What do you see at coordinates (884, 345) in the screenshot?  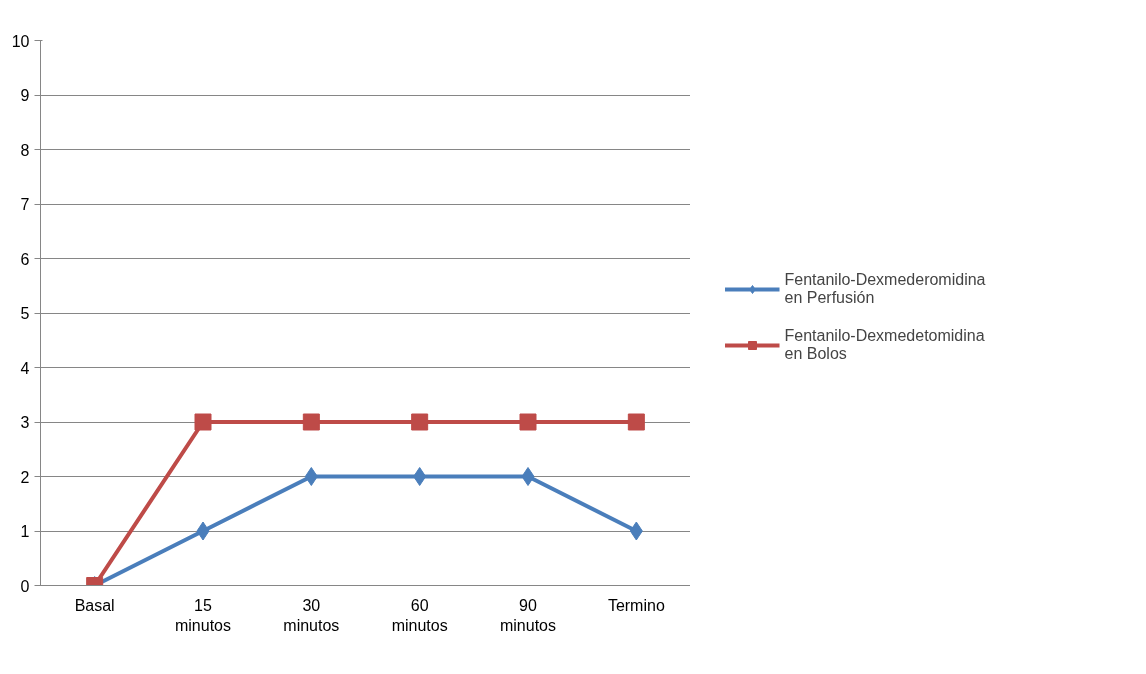 I see `legend-label: Fentanilo-Dexmedetomidina en Bolos` at bounding box center [884, 345].